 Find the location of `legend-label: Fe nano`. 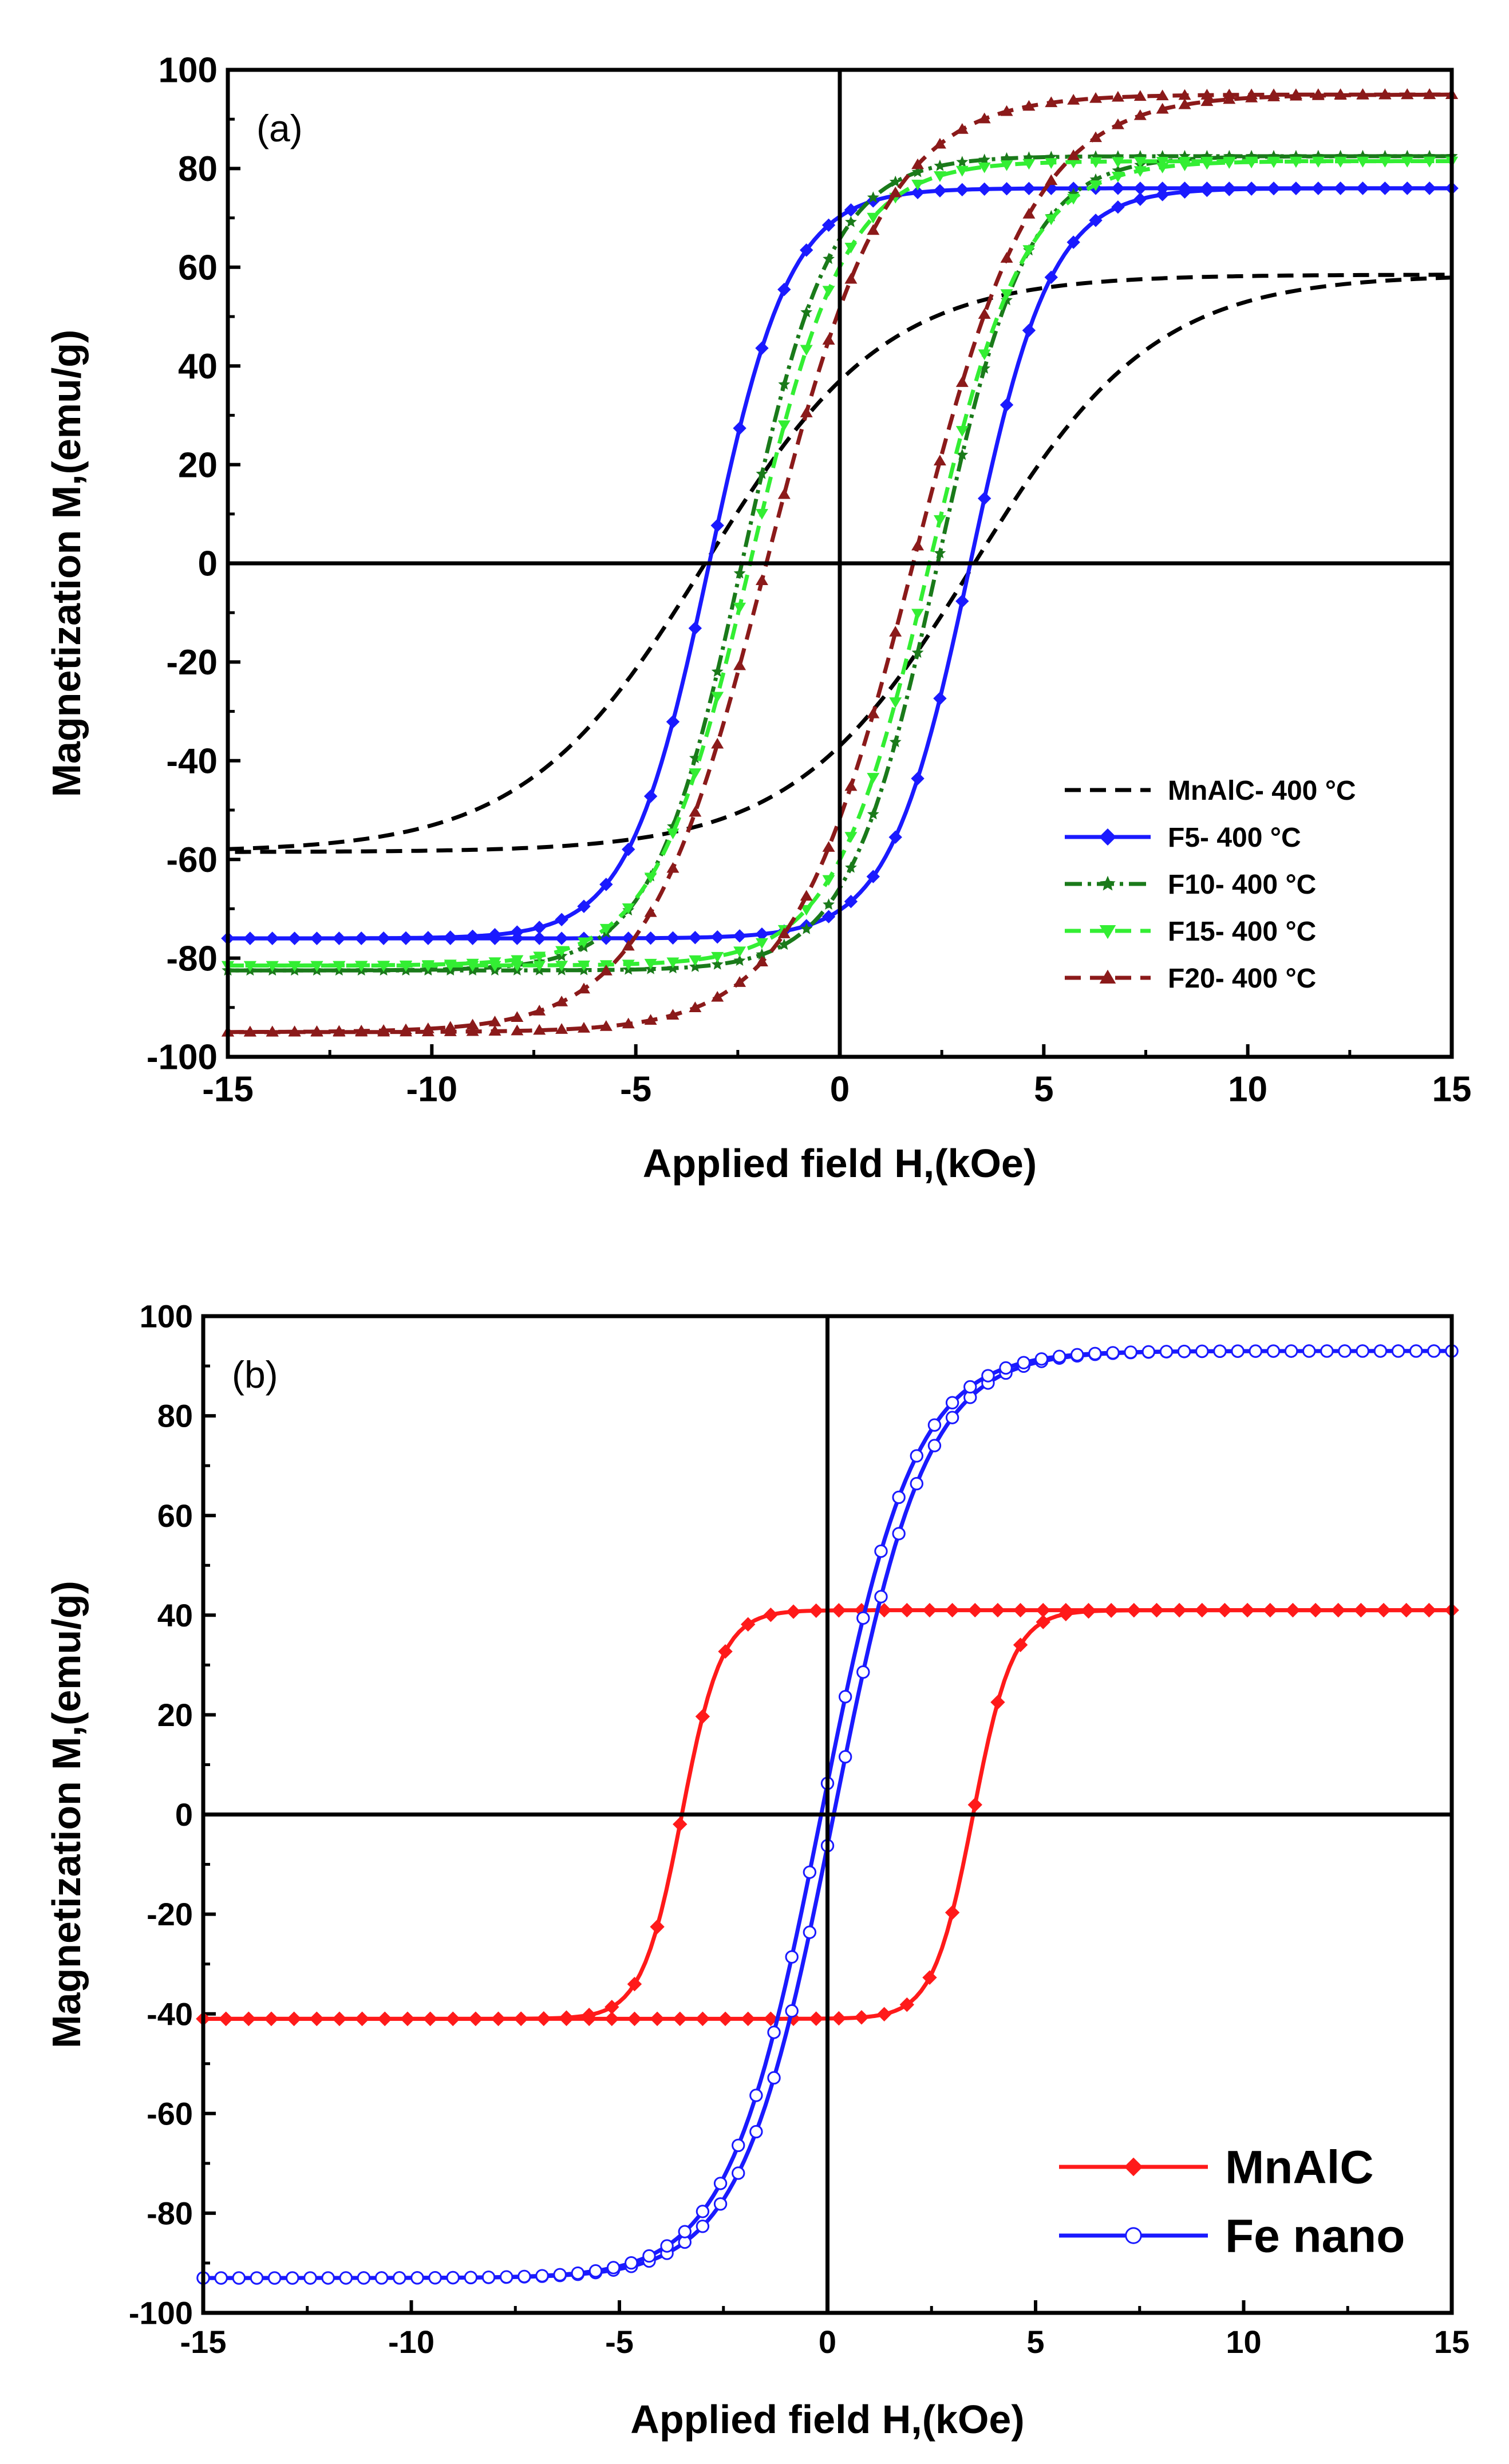

legend-label: Fe nano is located at coordinates (1315, 2236).